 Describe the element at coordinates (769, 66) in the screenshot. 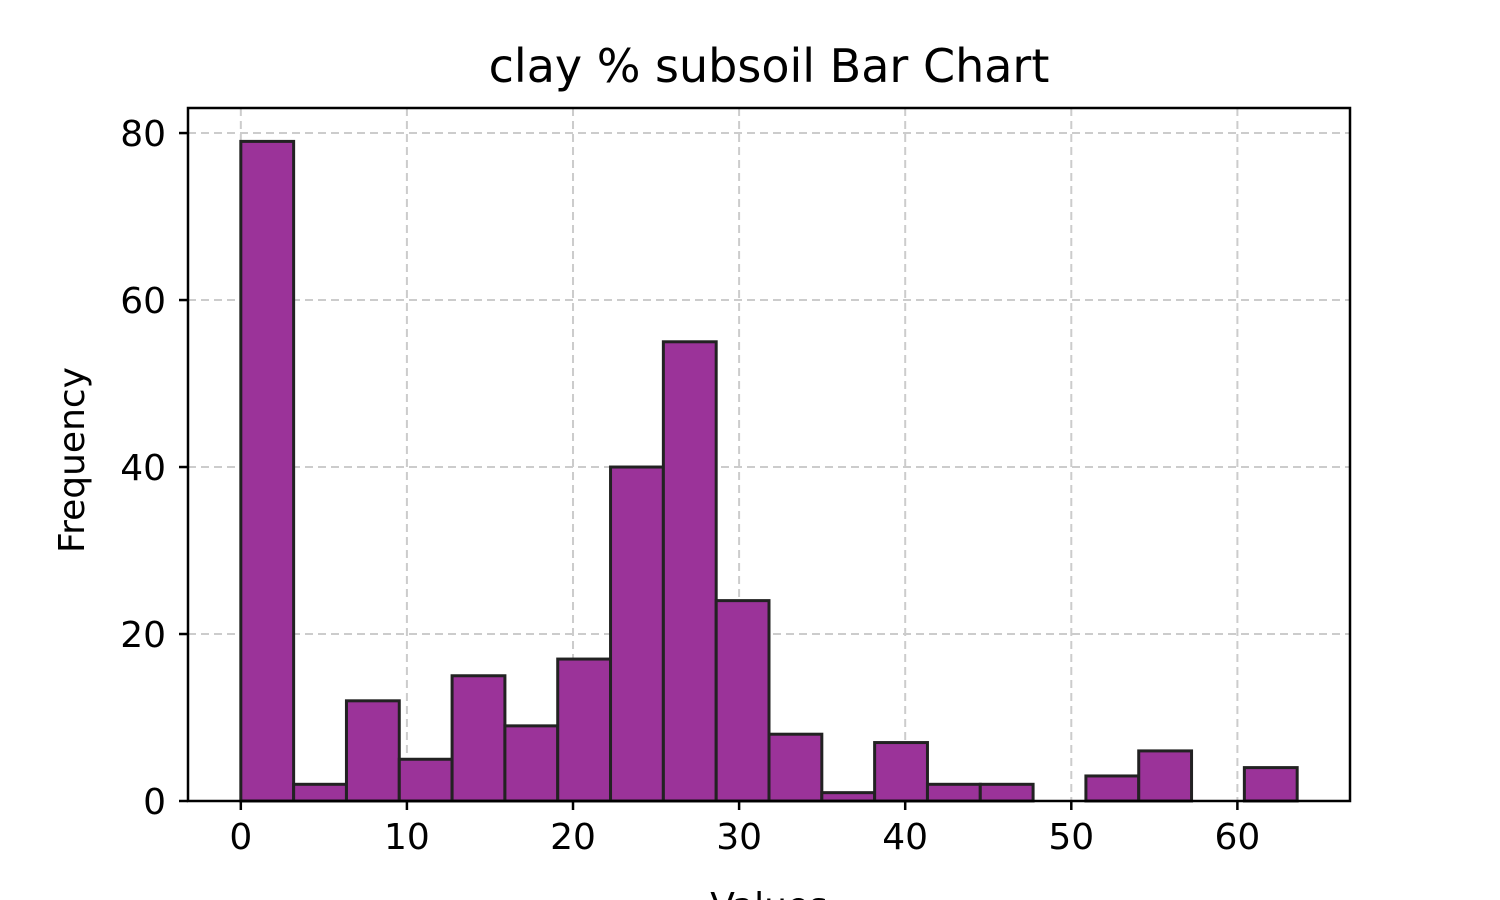

I see `chart-title: clay % subsoil Bar Chart` at that location.